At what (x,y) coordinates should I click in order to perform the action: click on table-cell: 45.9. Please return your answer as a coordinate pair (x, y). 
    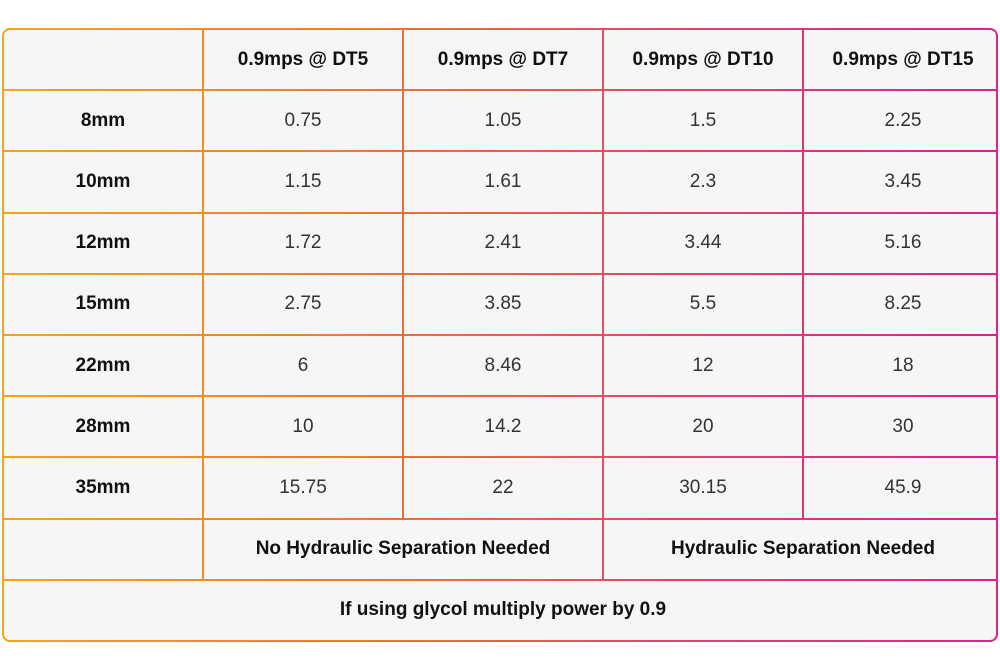
    Looking at the image, I should click on (900, 488).